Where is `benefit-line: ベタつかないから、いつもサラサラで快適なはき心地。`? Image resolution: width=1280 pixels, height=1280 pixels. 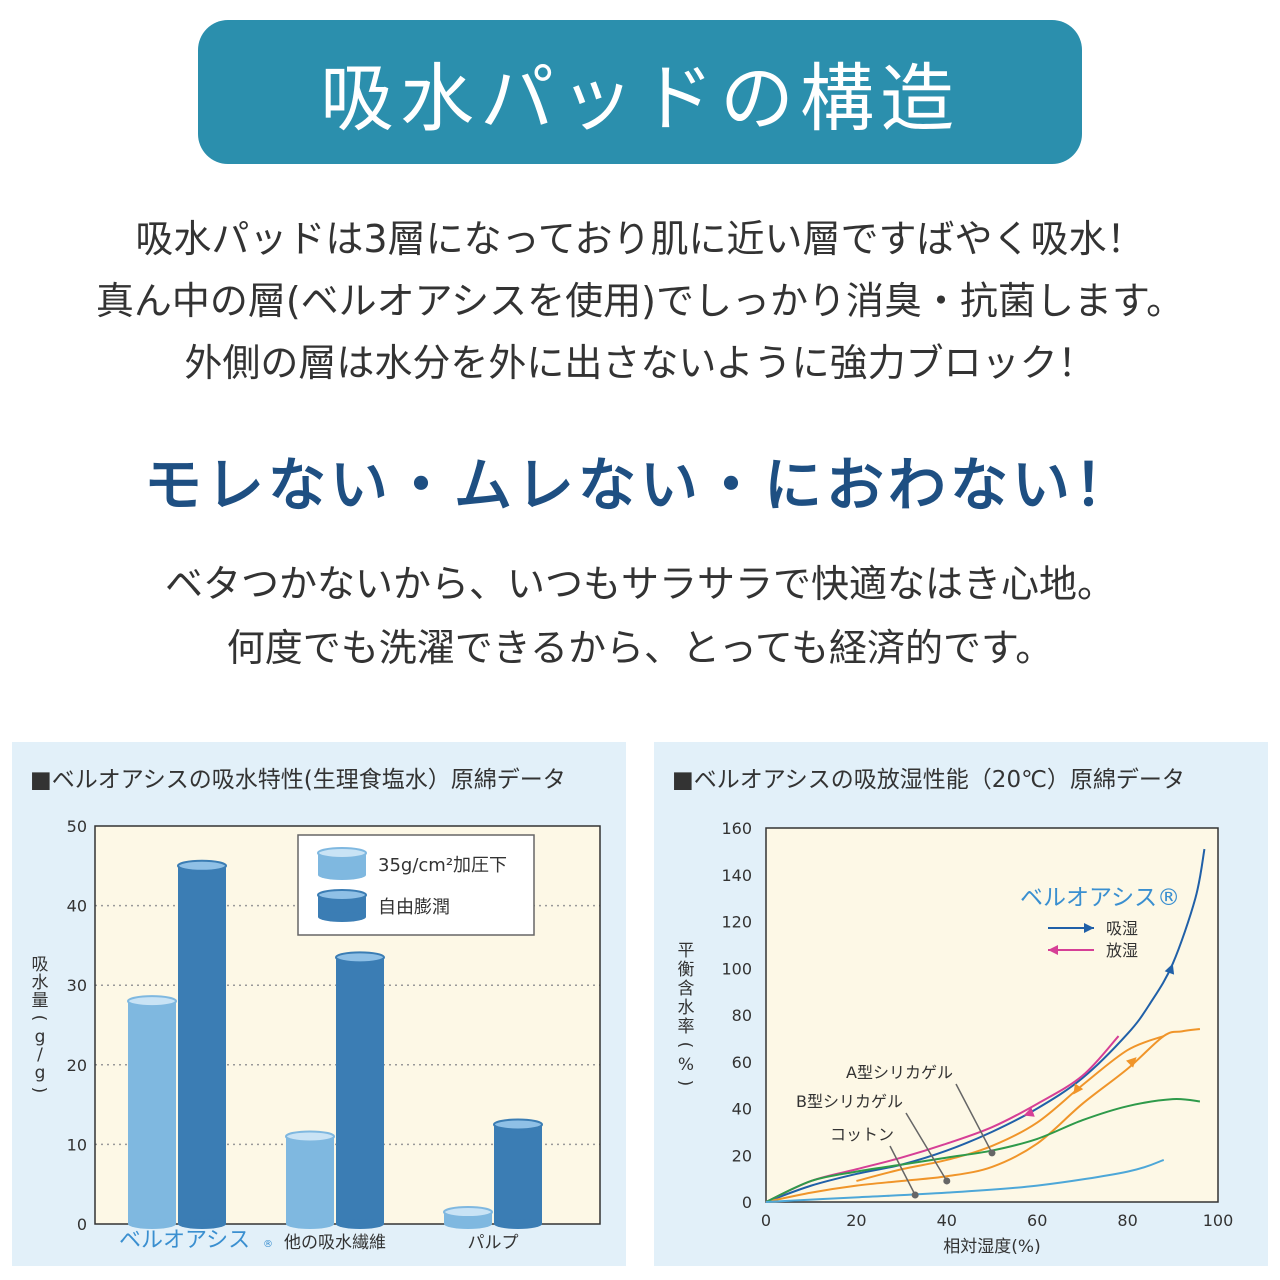
benefit-line: ベタつかないから、いつもサラサラで快適なはき心地。 is located at coordinates (639, 584).